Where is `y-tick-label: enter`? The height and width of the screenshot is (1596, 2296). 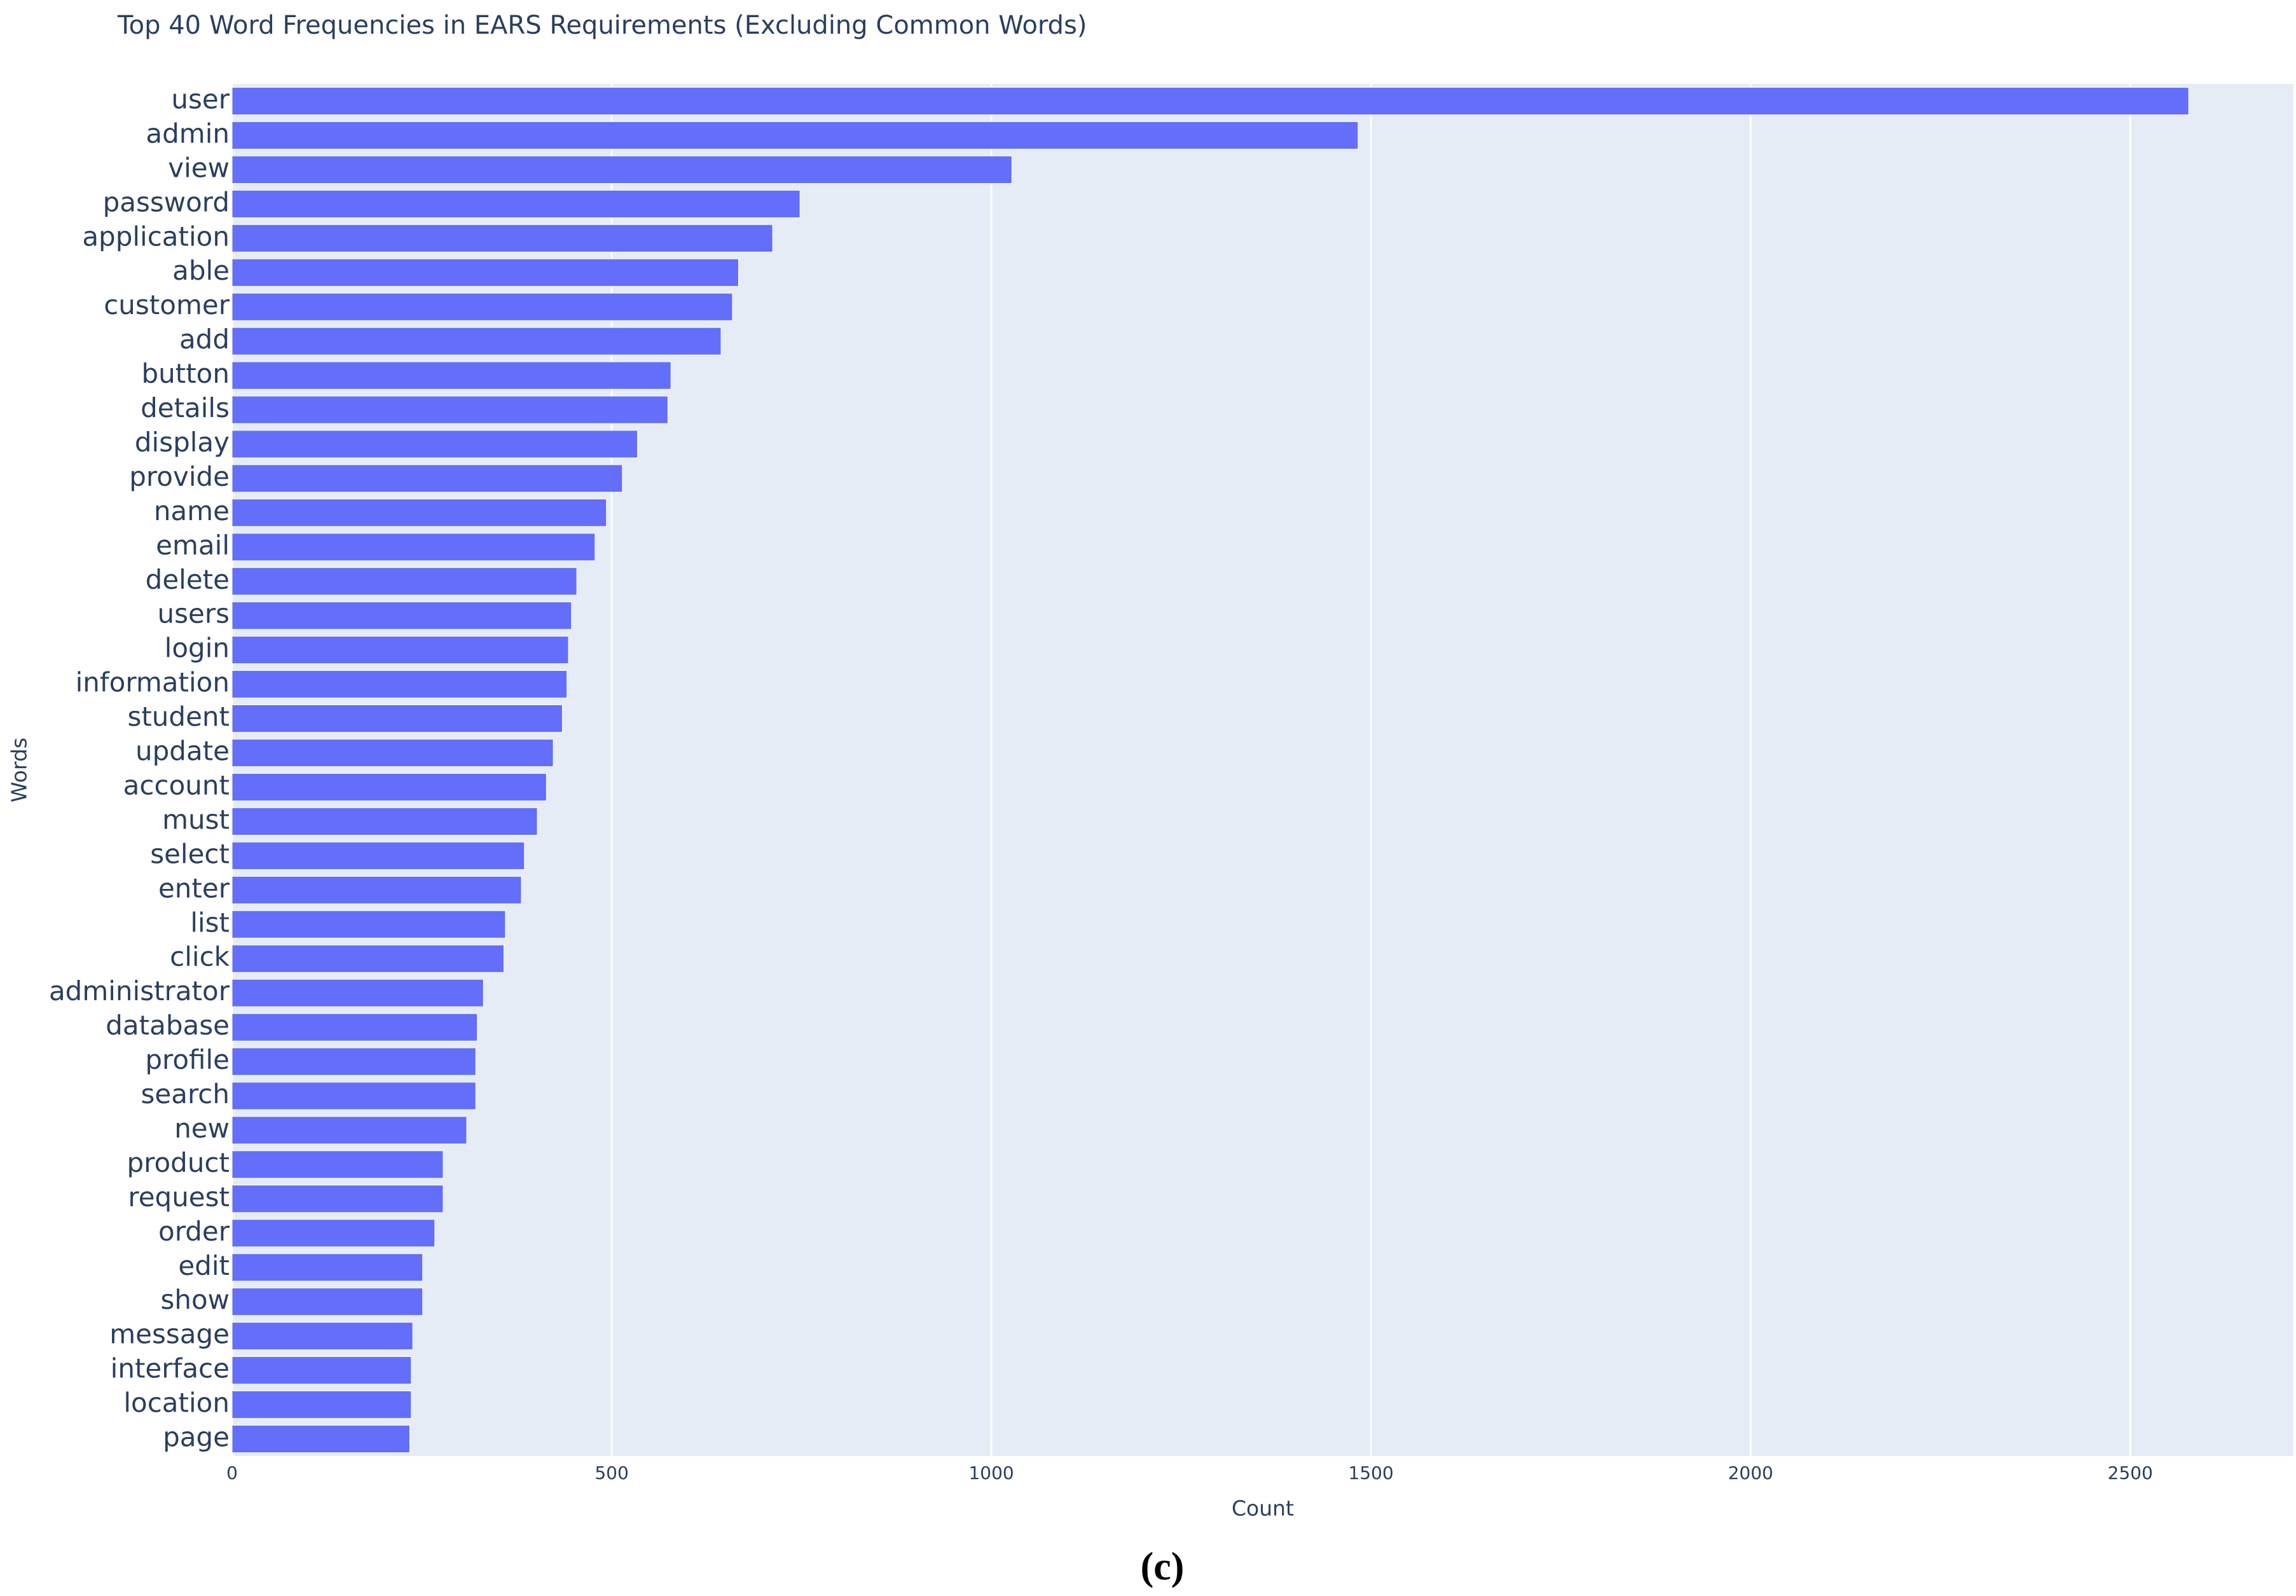 y-tick-label: enter is located at coordinates (194, 888).